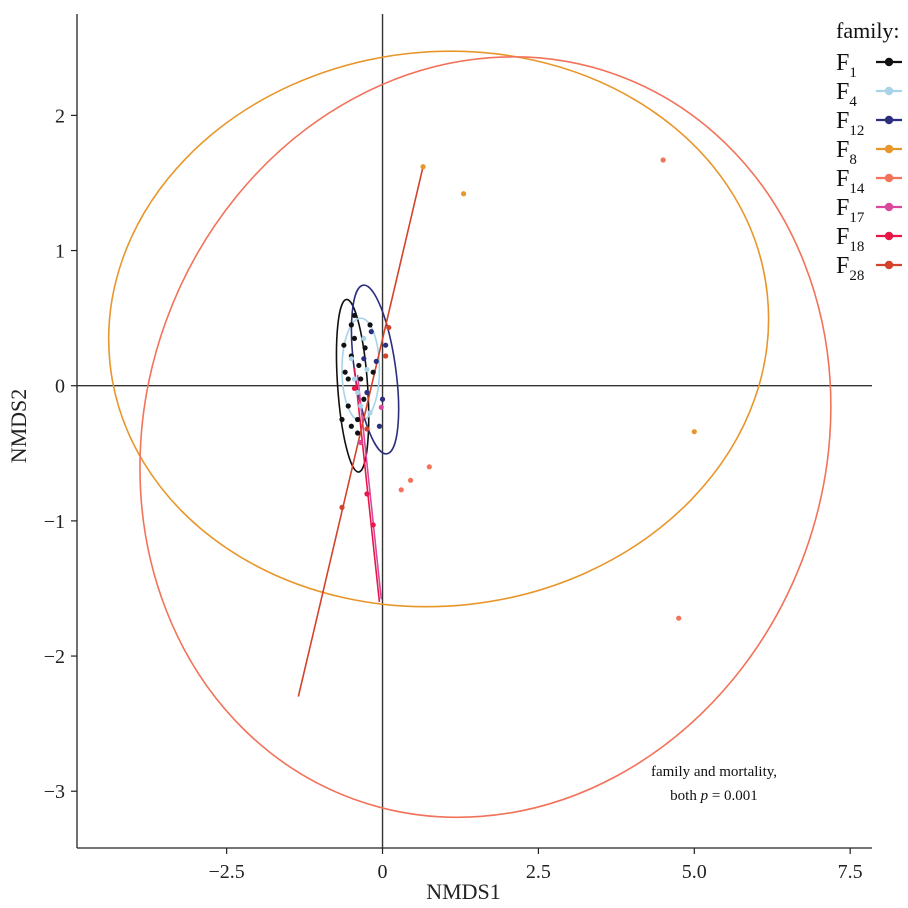  I want to click on x-tick-label: 2.5, so click(538, 872).